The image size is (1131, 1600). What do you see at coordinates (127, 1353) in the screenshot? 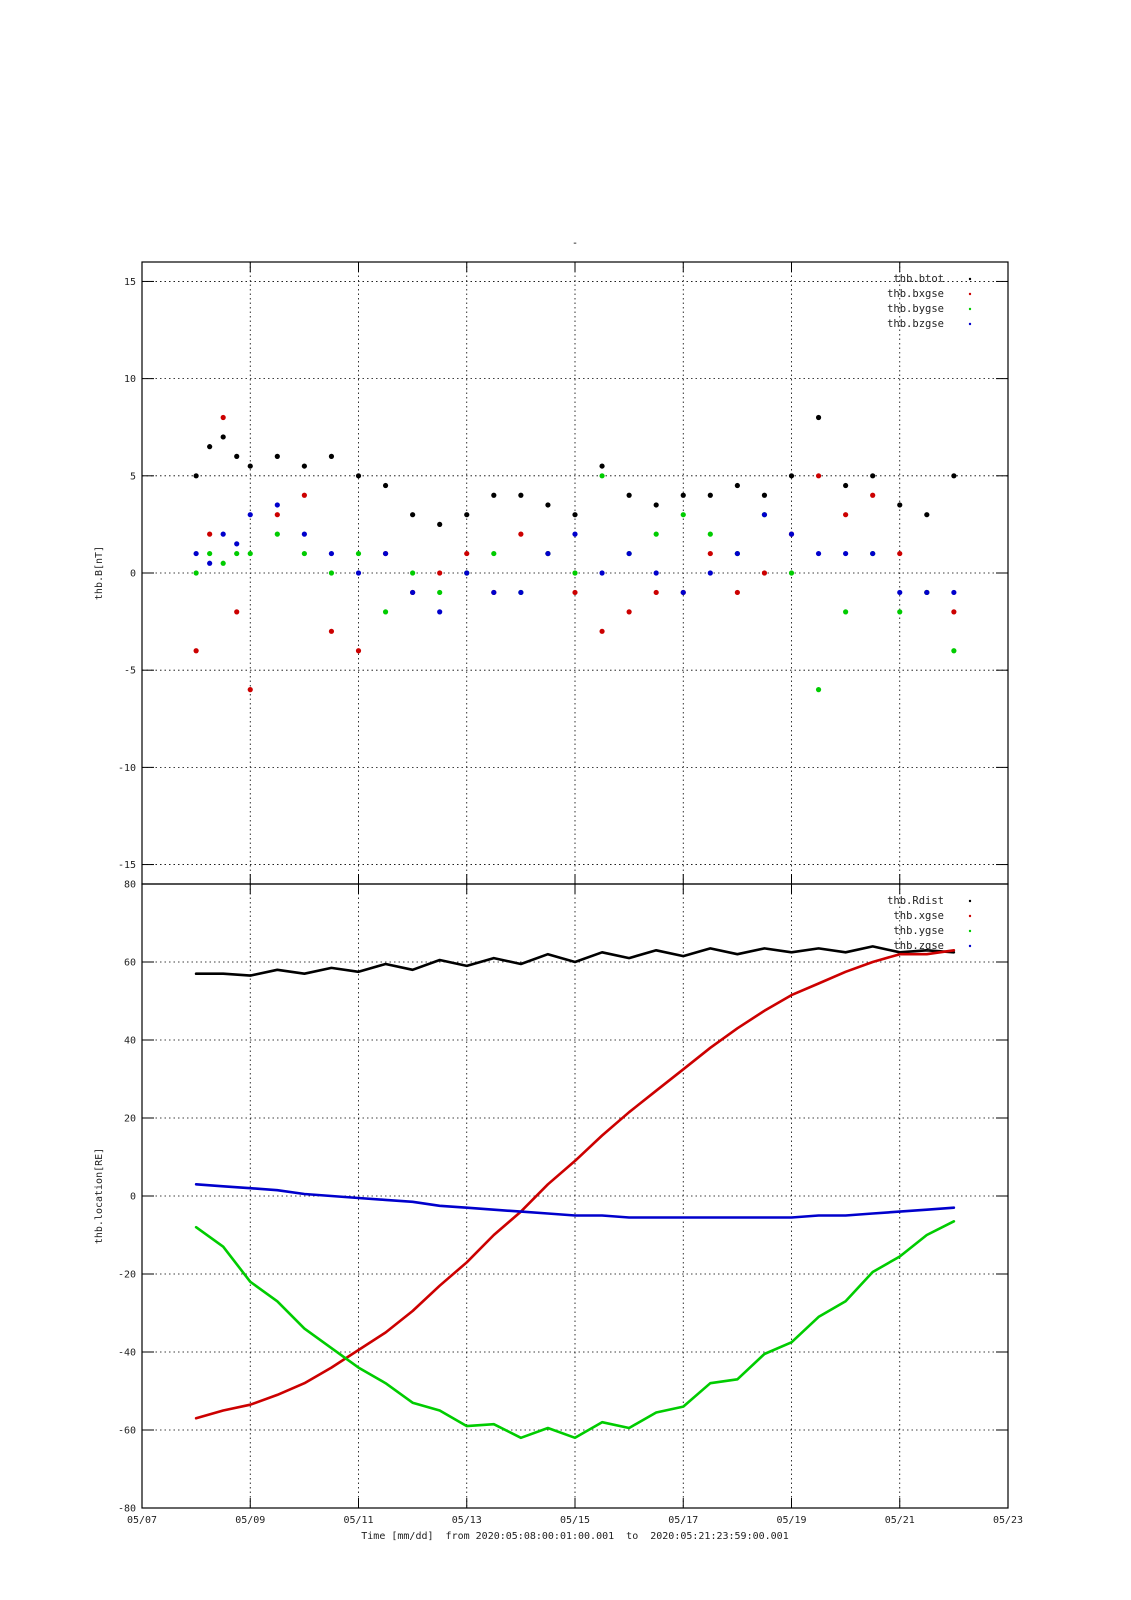
I see `location-y-tick-label: -40` at bounding box center [127, 1353].